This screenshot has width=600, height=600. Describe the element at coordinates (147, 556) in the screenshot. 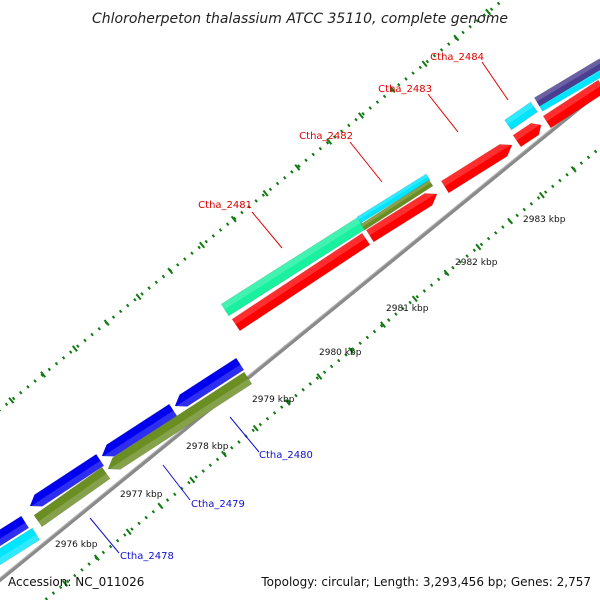

I see `gene-label-ctha-2478: Ctha_2478` at that location.